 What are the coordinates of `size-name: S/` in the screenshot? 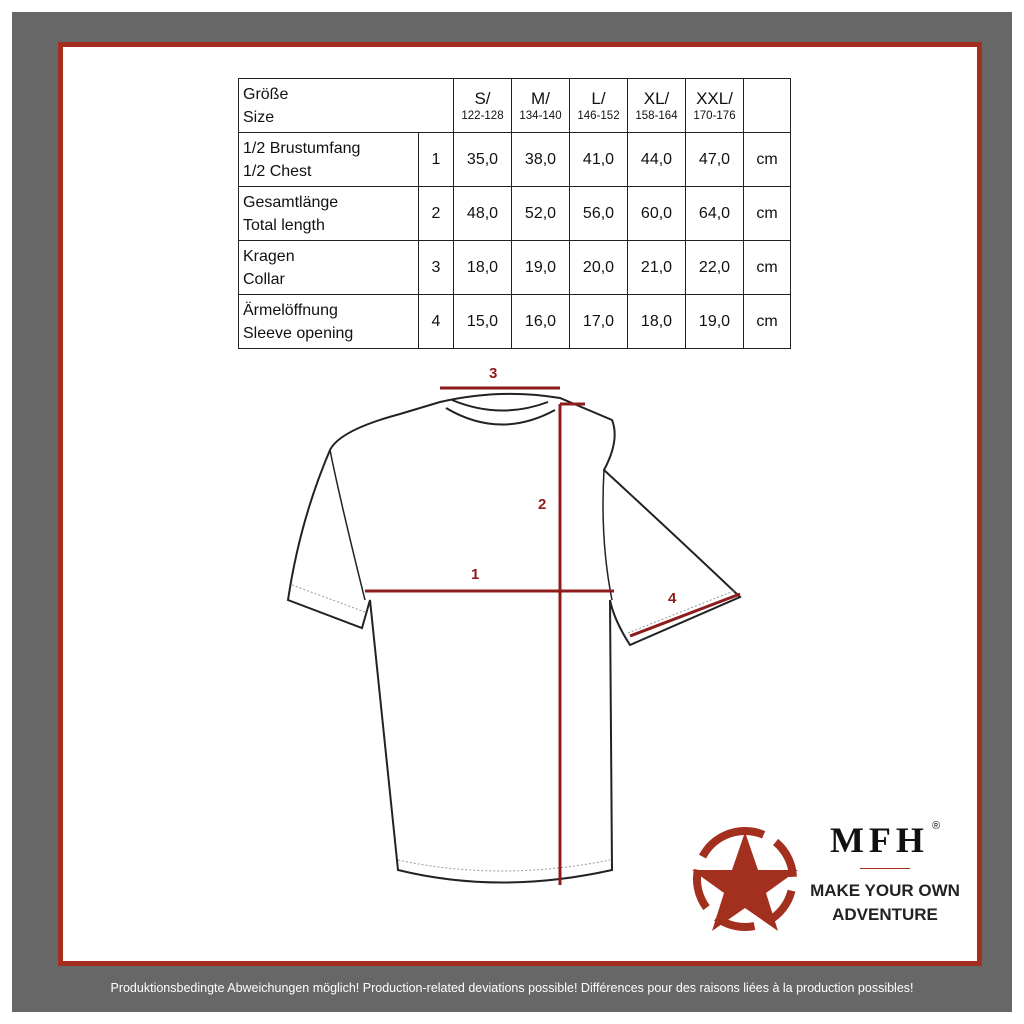 It's located at (482, 98).